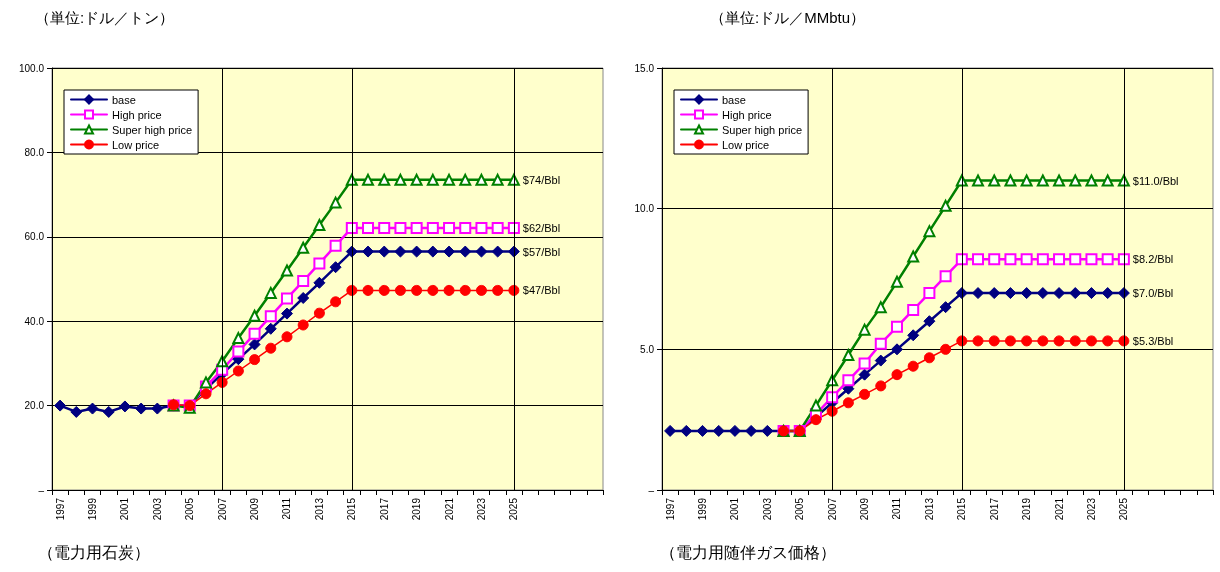 The width and height of the screenshot is (1220, 572). Describe the element at coordinates (644, 209) in the screenshot. I see `y-tick-label: 10.0` at that location.